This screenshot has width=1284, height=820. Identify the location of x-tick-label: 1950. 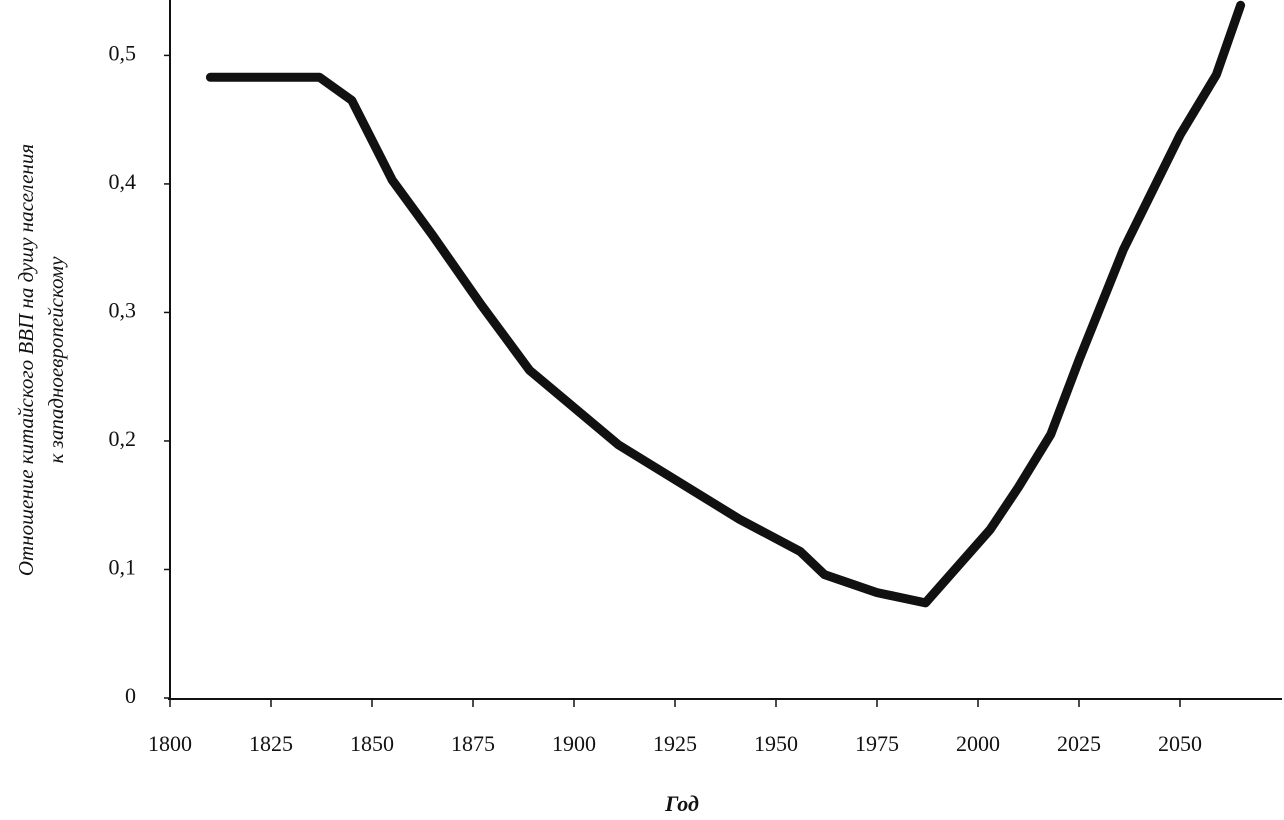
(776, 743).